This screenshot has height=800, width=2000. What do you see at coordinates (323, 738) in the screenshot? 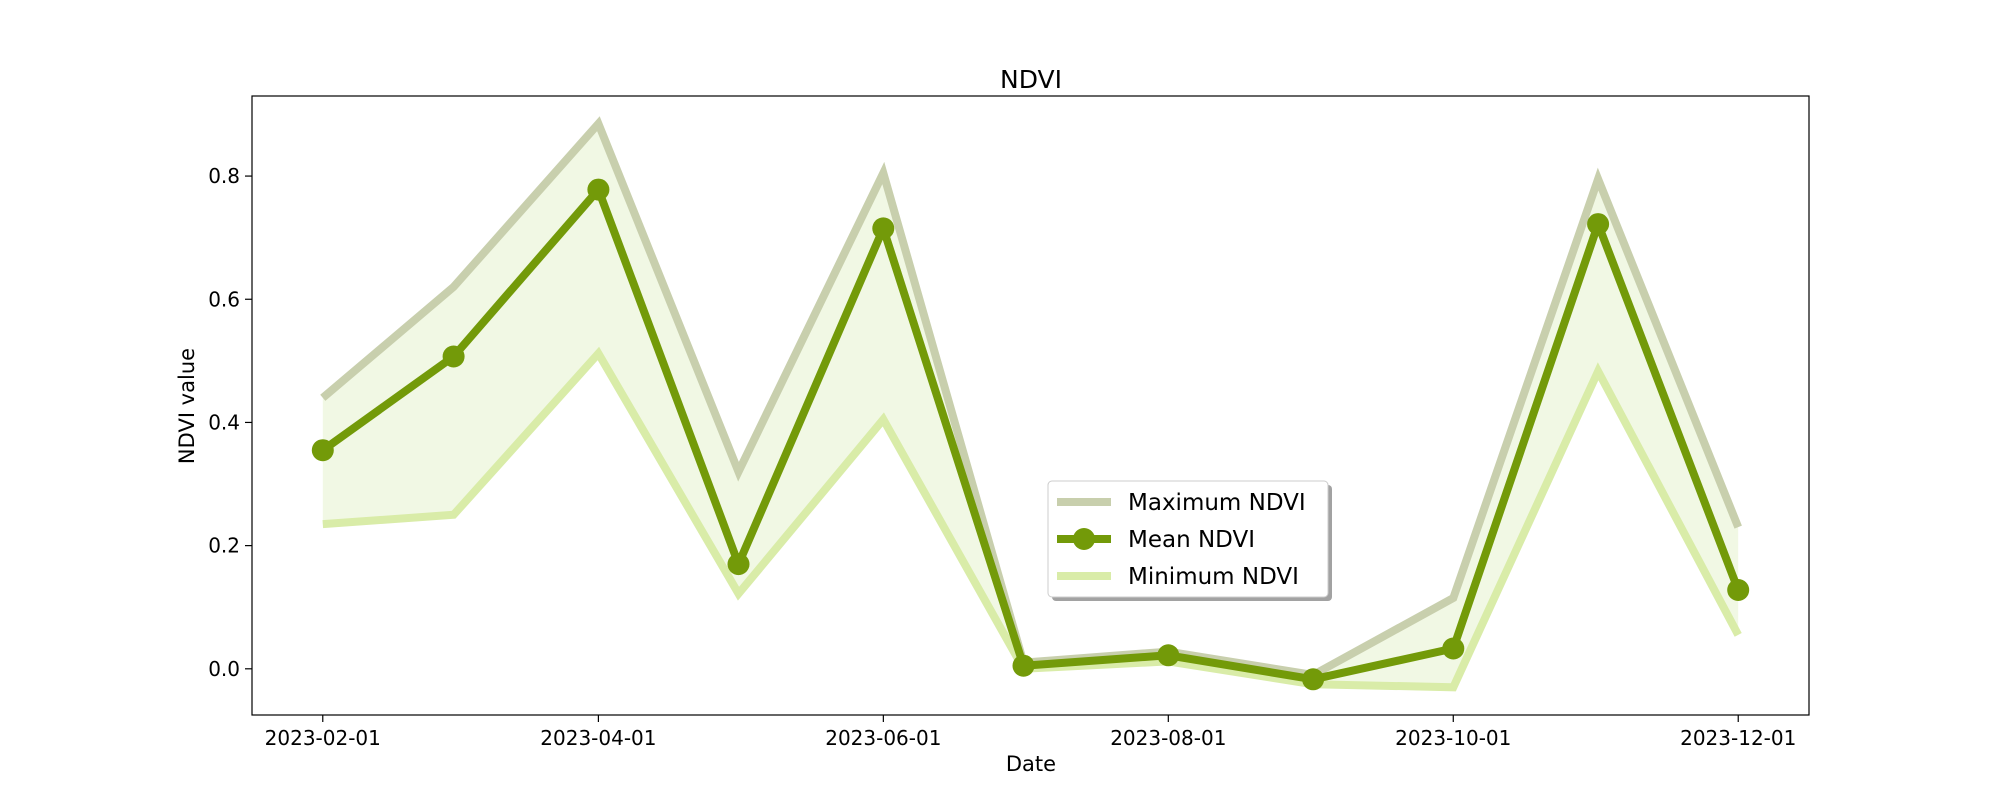
I see `x-tick-label: 2023-02-01` at bounding box center [323, 738].